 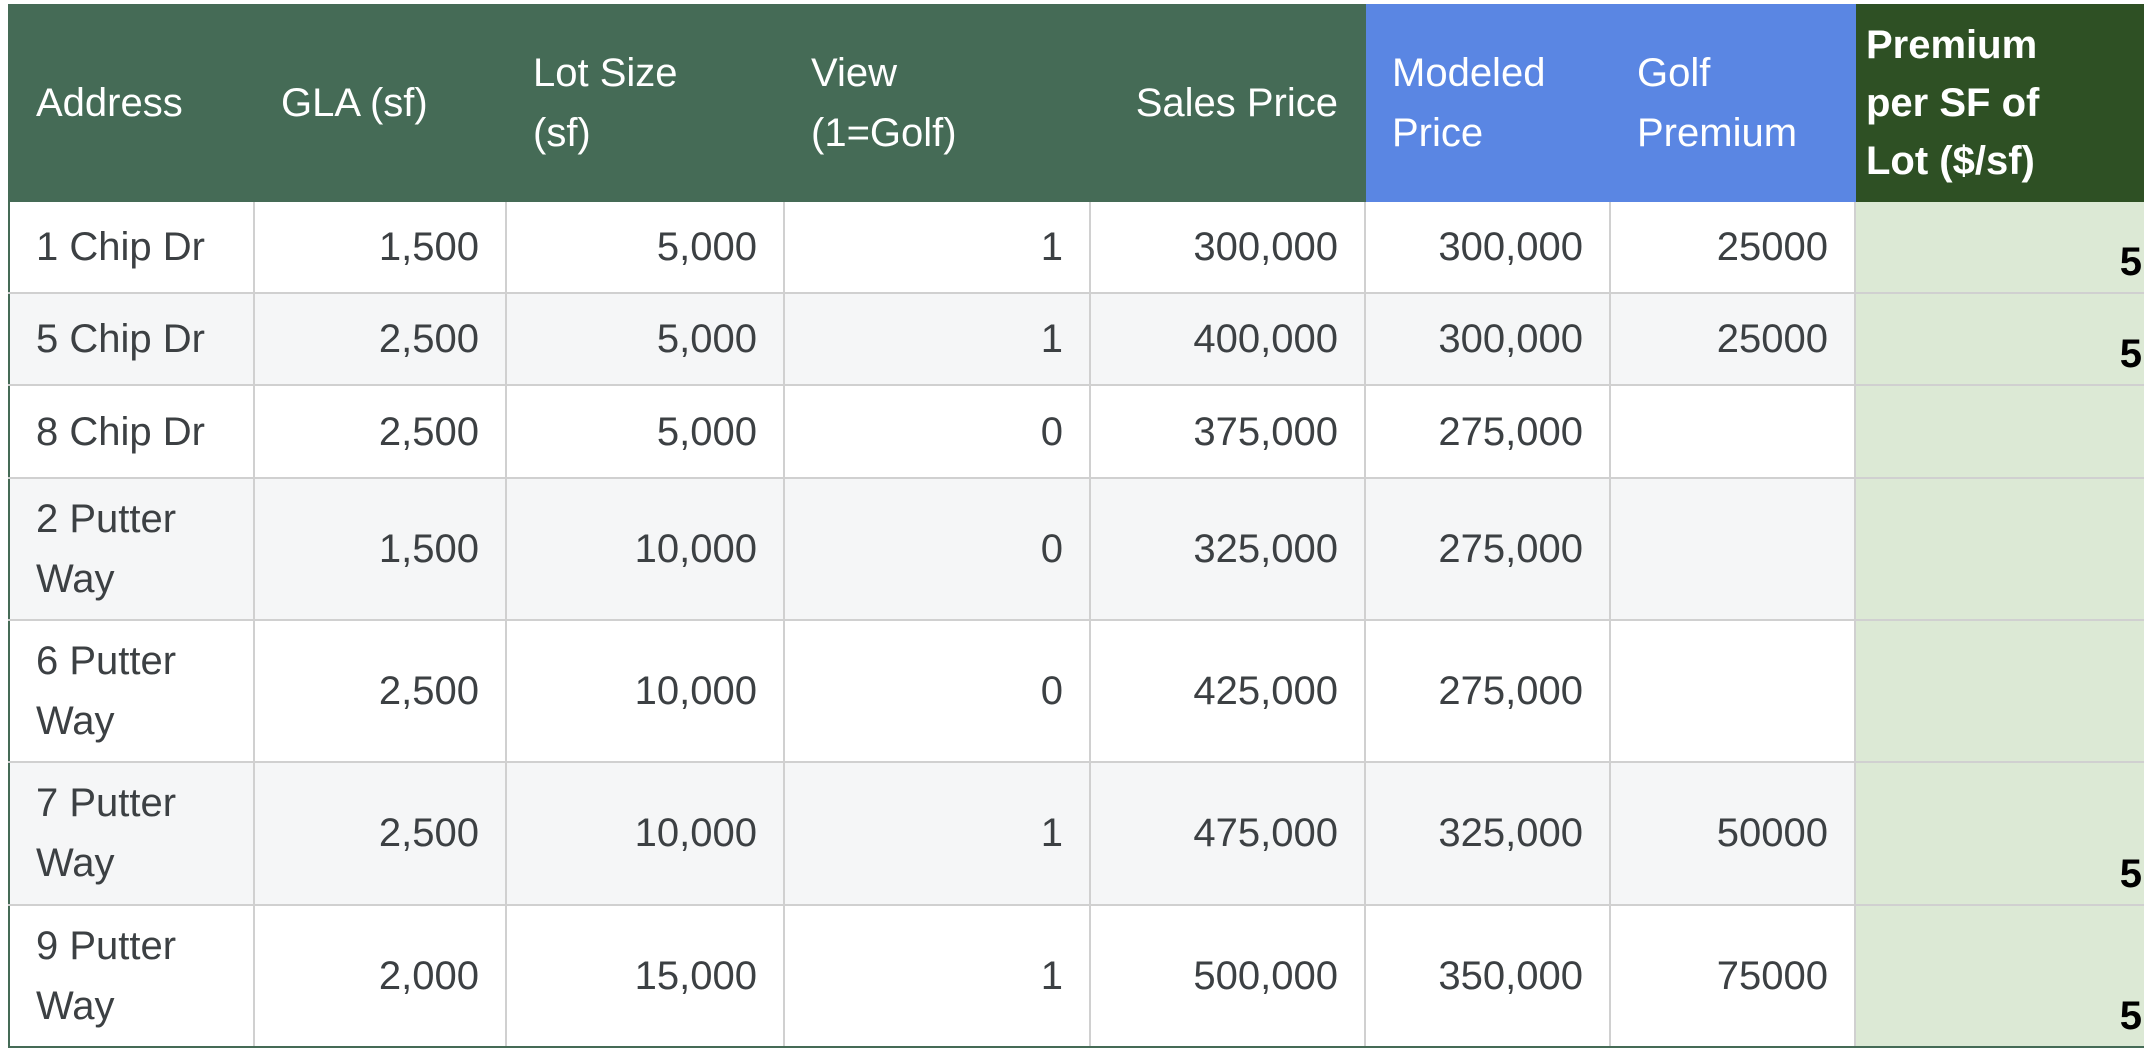 What do you see at coordinates (380, 976) in the screenshot?
I see `cell-gla: 2,000` at bounding box center [380, 976].